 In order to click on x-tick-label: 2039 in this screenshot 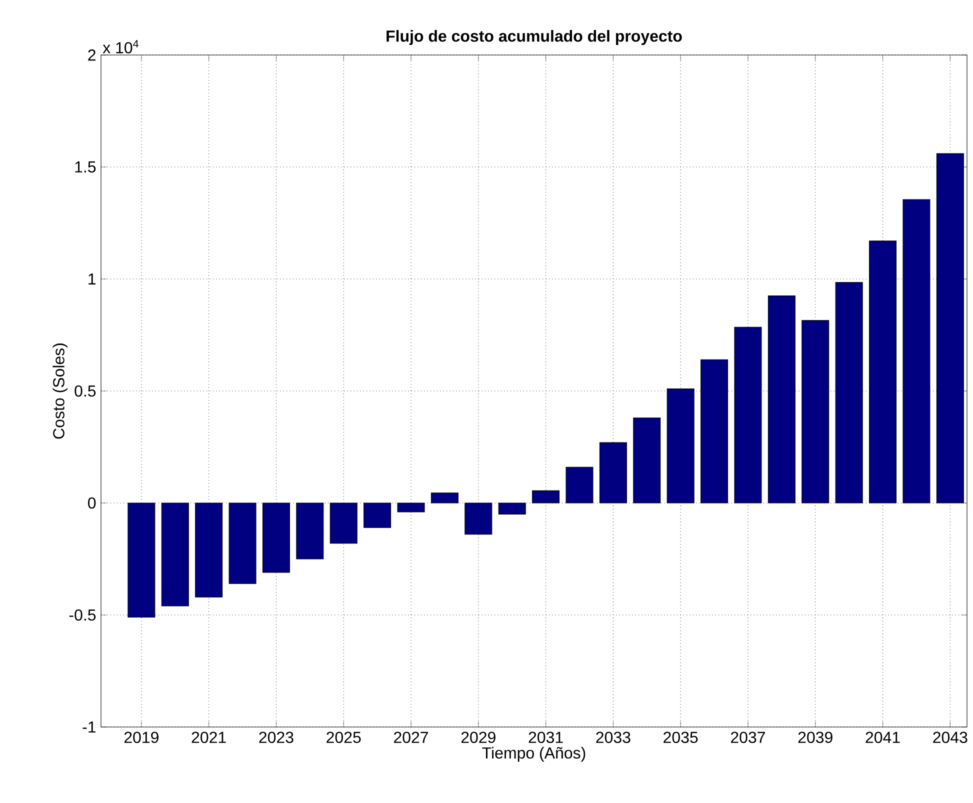, I will do `click(815, 738)`.